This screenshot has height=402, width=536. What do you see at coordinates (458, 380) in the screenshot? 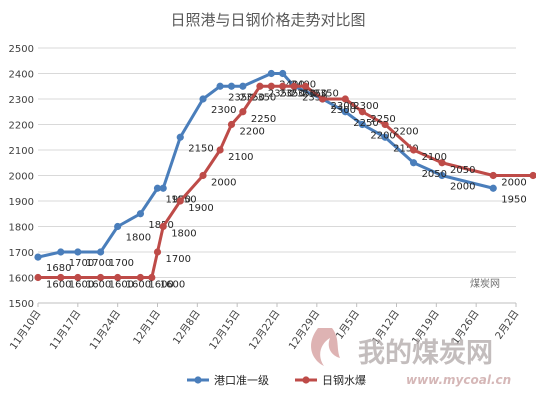
I see `watermark-url: www.mycoal.cn` at bounding box center [458, 380].